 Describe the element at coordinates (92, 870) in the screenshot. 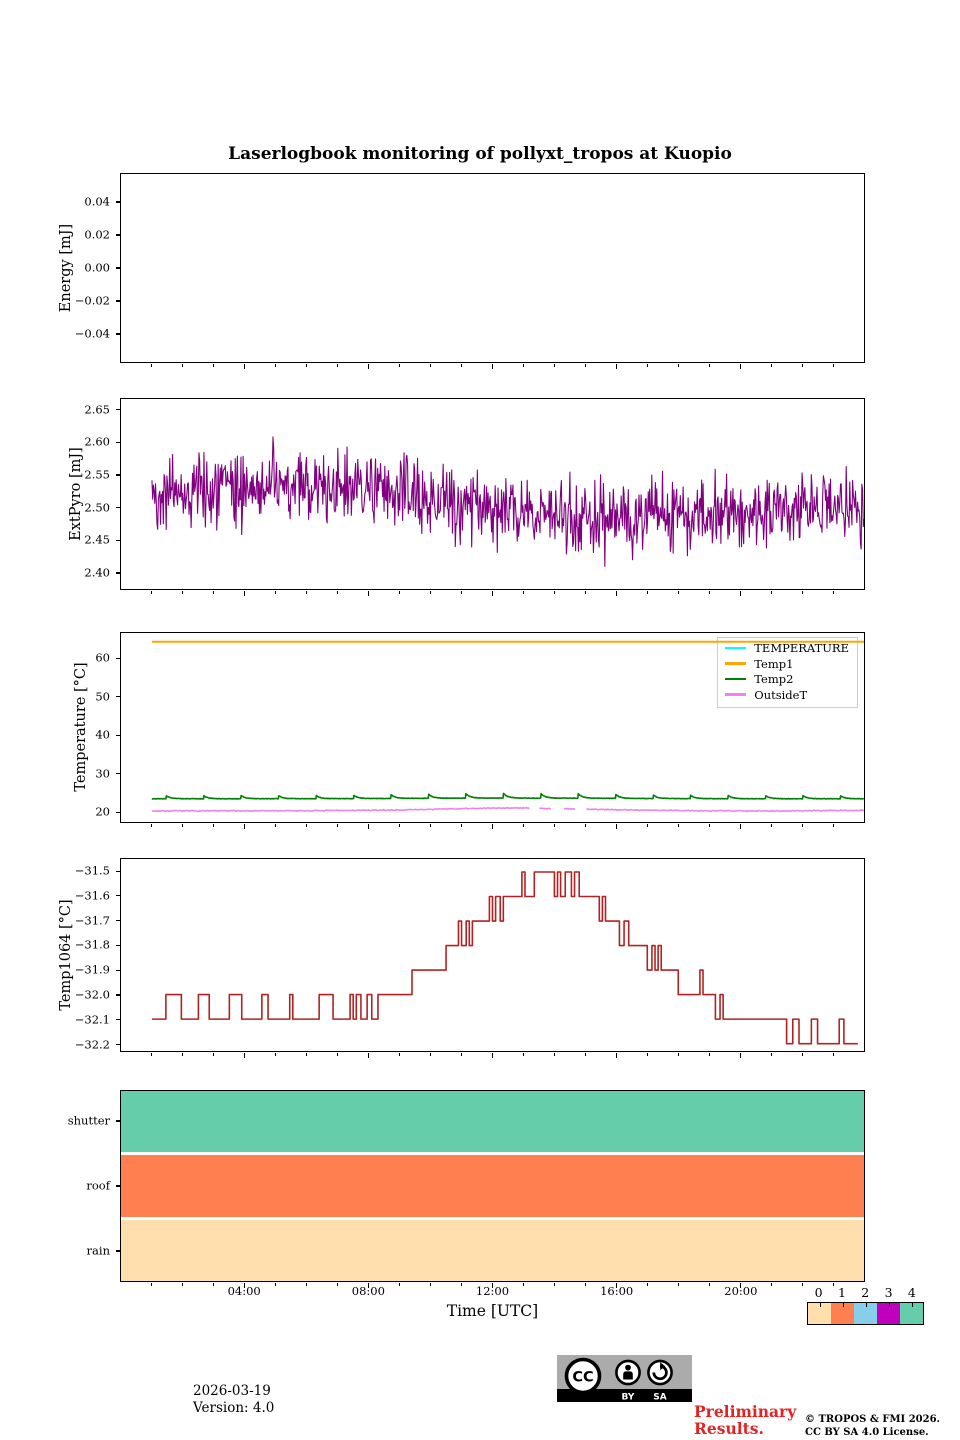

I see `y-tick-label: −31.5` at that location.